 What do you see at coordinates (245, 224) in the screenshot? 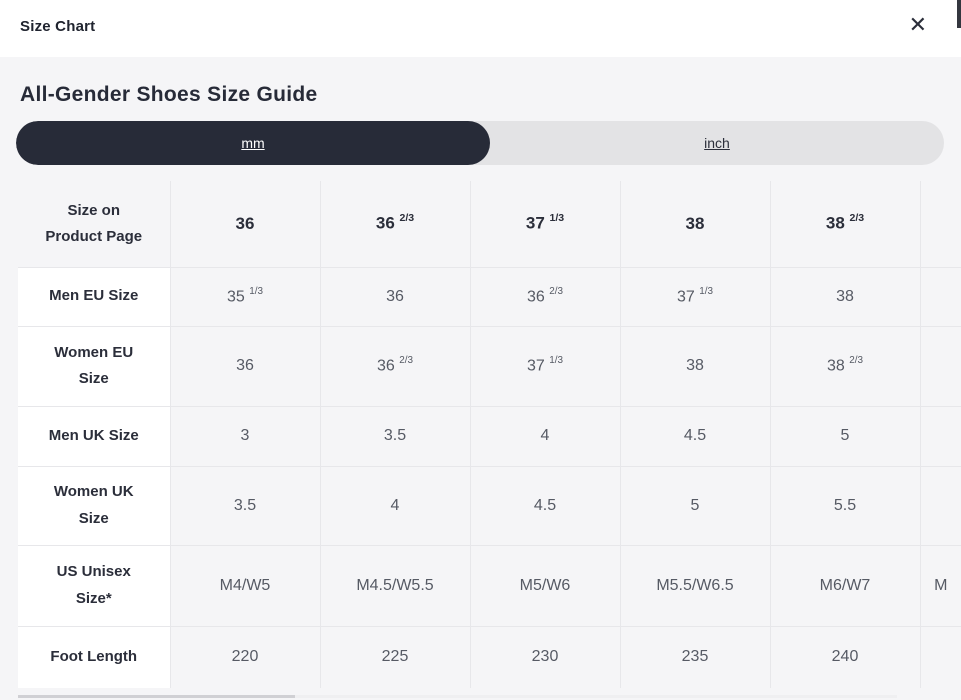
I see `column-header: 36` at bounding box center [245, 224].